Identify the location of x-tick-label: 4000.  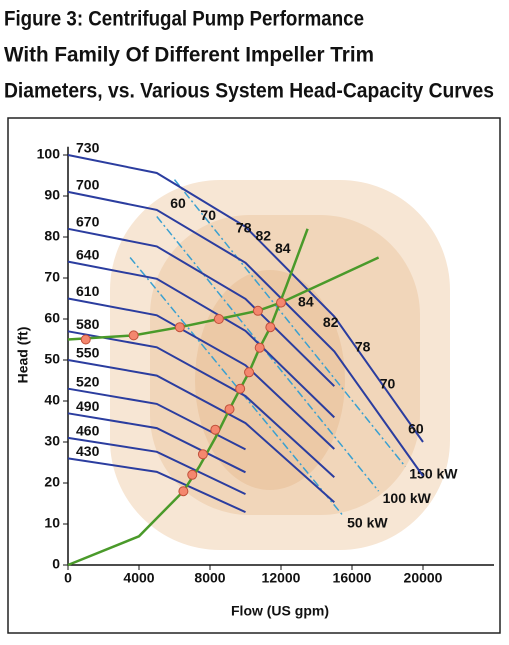
(138, 578).